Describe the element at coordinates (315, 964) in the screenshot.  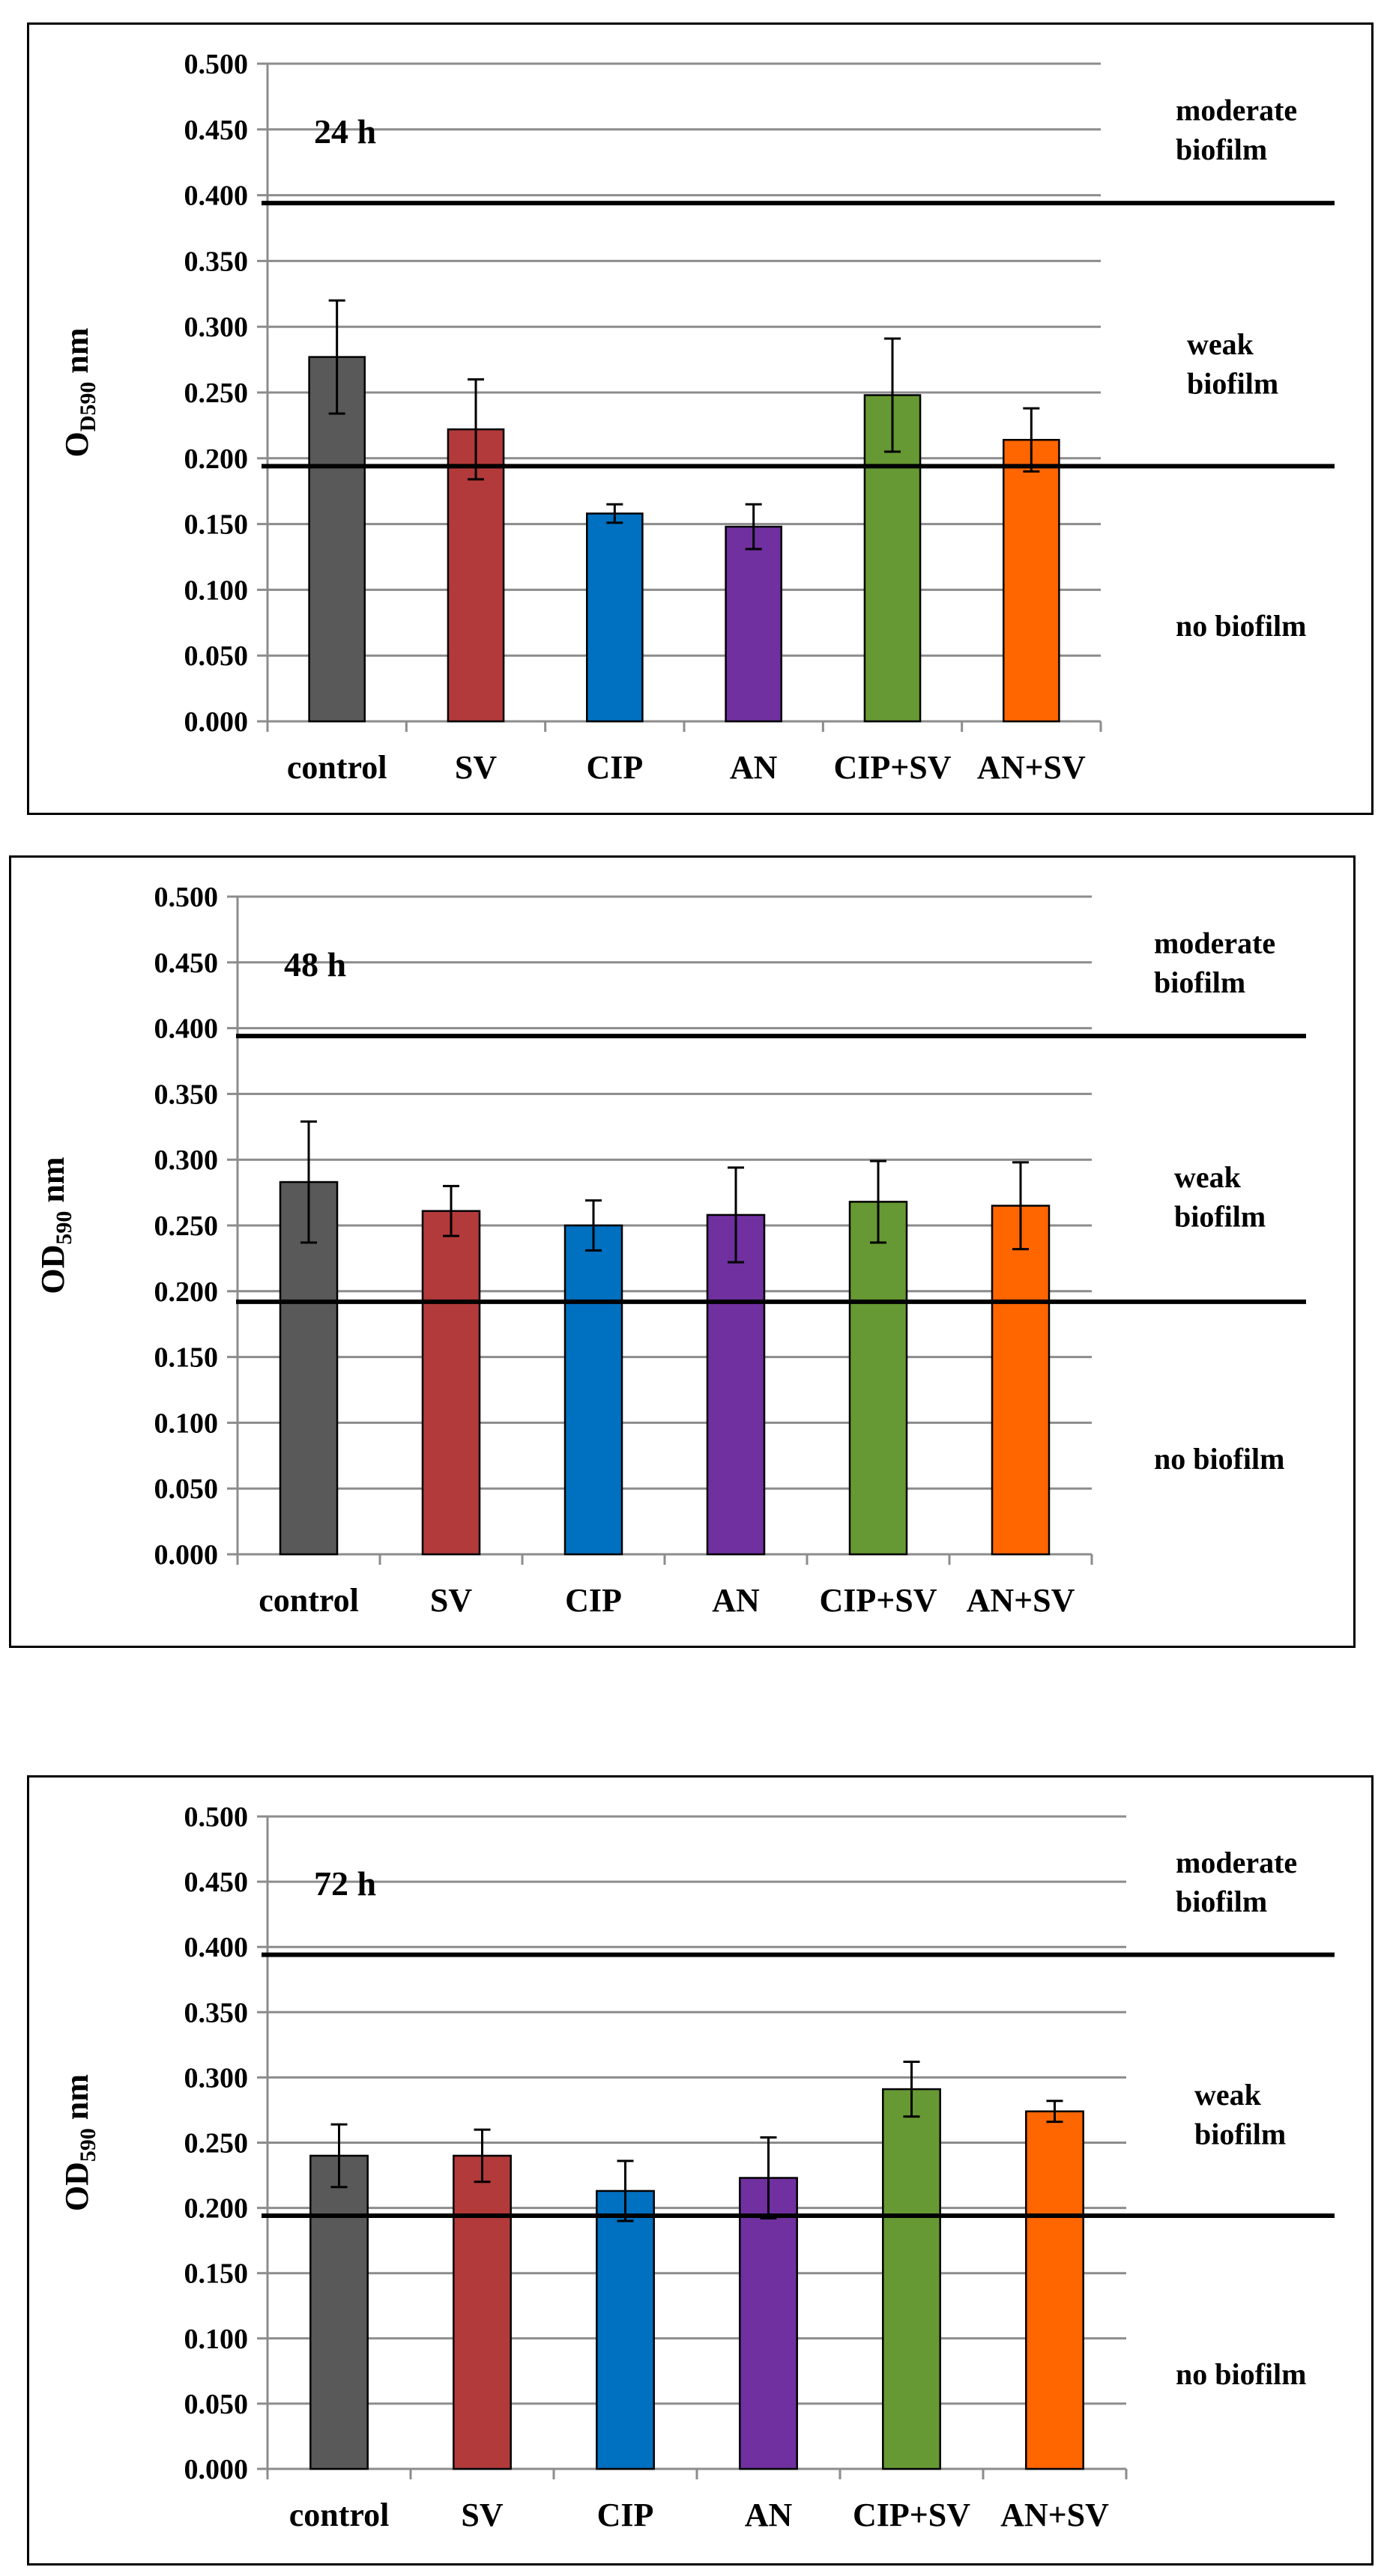
I see `chart-title: 48 h` at that location.